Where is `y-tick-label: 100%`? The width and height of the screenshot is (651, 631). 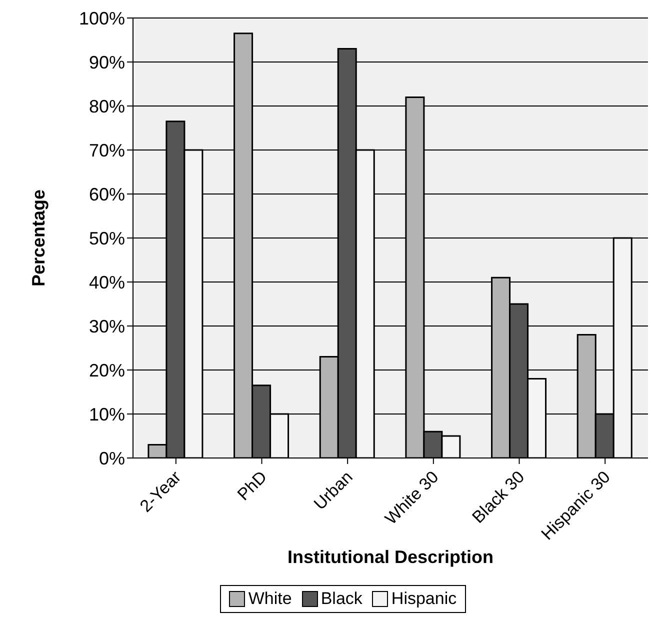 y-tick-label: 100% is located at coordinates (101, 18).